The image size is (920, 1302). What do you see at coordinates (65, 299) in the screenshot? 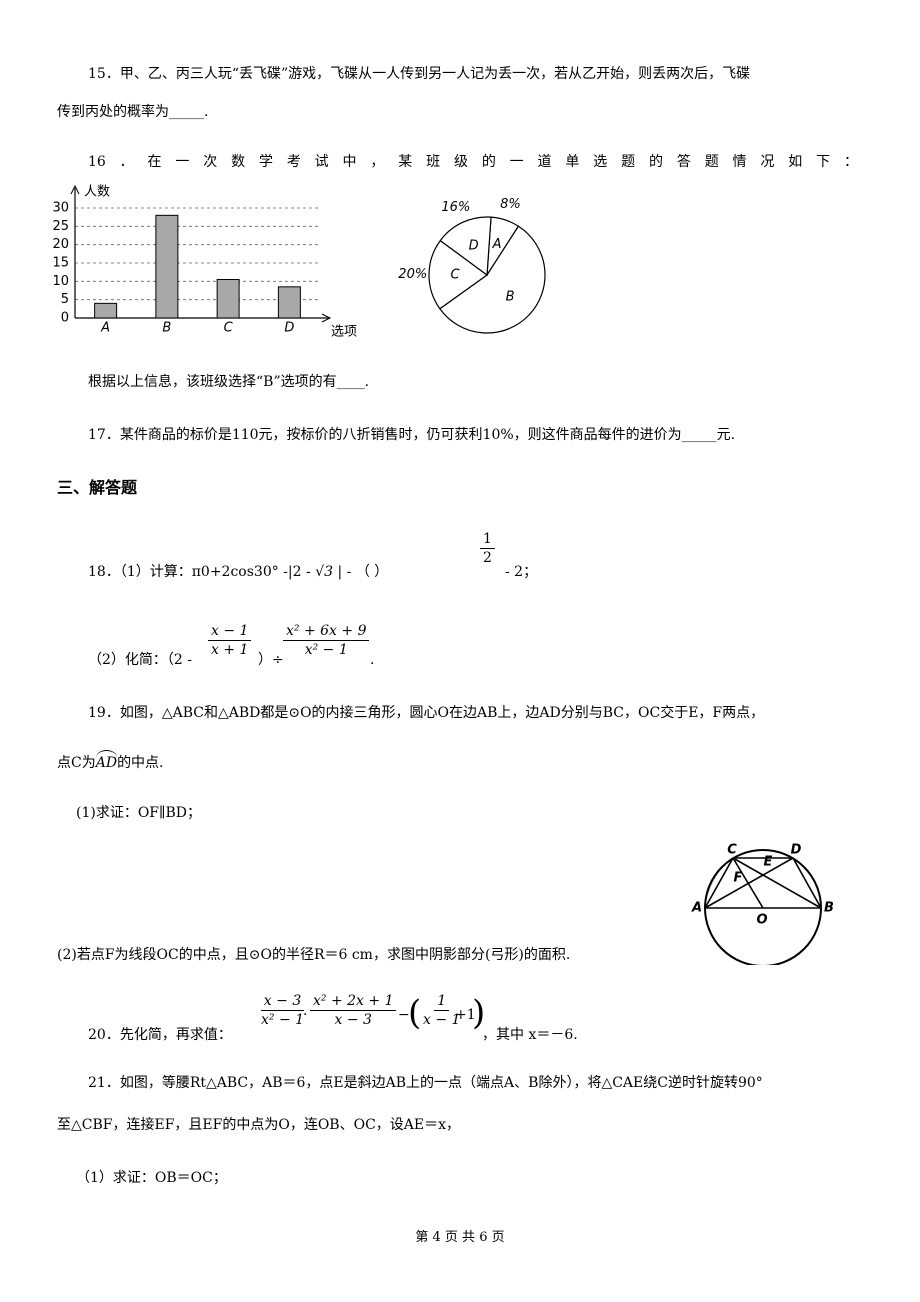
I see `y-tick-label: 5` at bounding box center [65, 299].